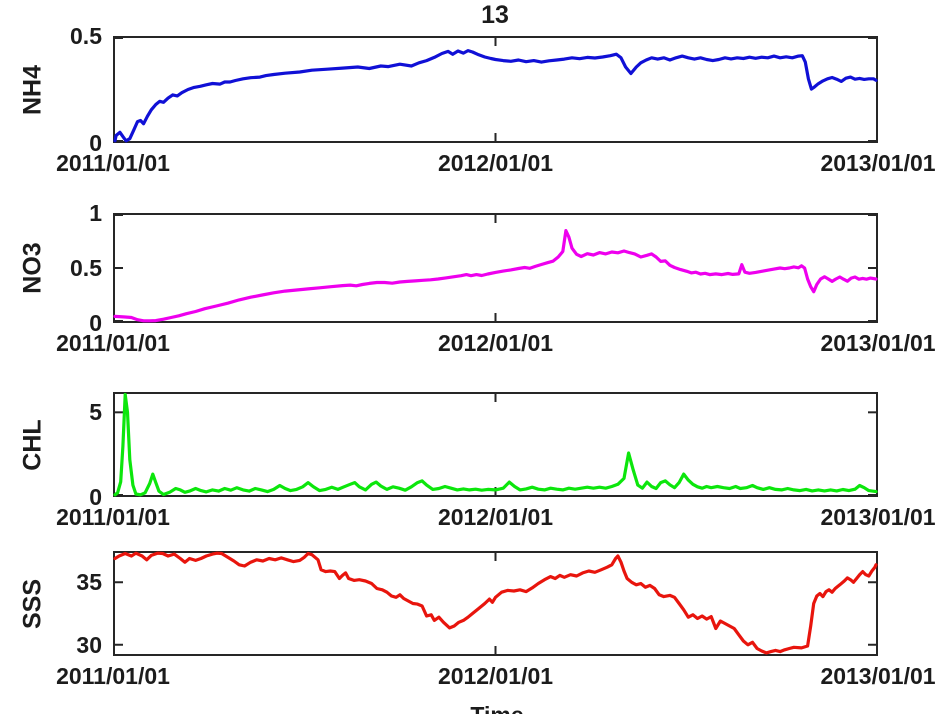 The image size is (952, 714). What do you see at coordinates (495, 15) in the screenshot?
I see `figure-title: 13` at bounding box center [495, 15].